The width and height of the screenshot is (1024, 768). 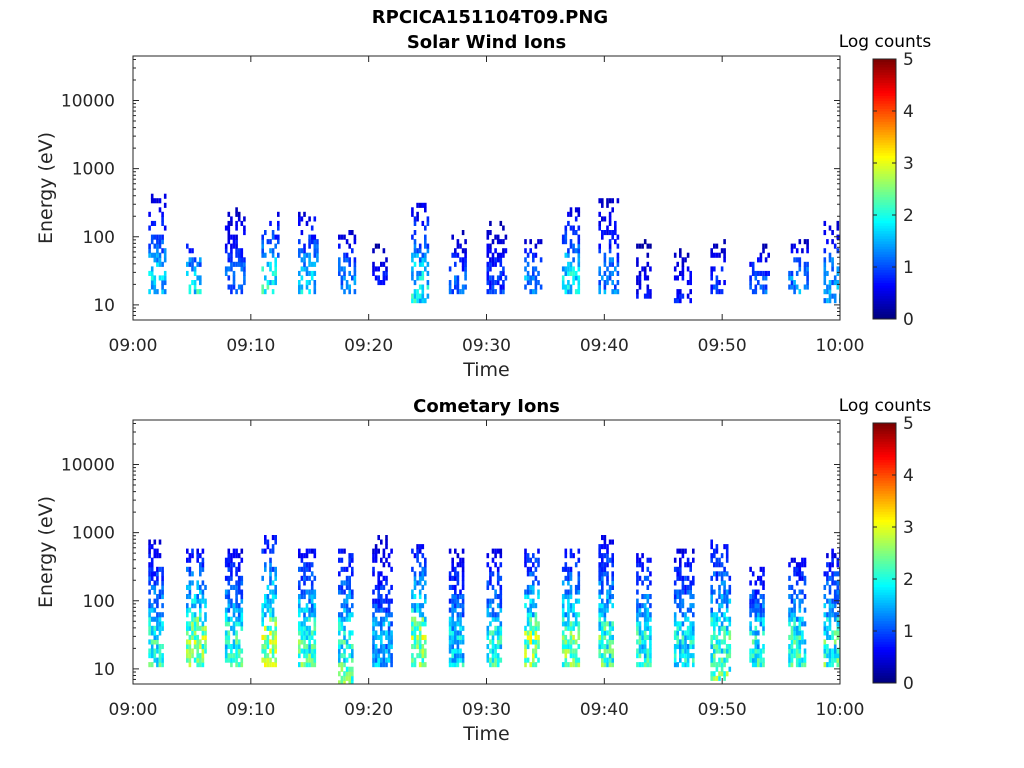 I want to click on colorbar-tick-label: 1, so click(x=908, y=632).